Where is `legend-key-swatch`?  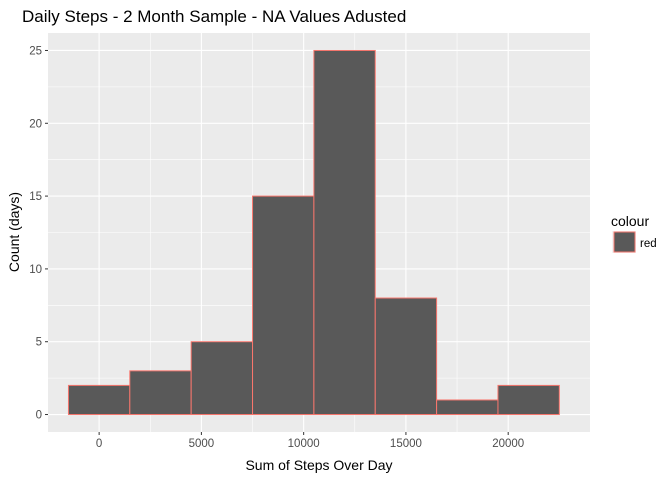
legend-key-swatch is located at coordinates (624, 242).